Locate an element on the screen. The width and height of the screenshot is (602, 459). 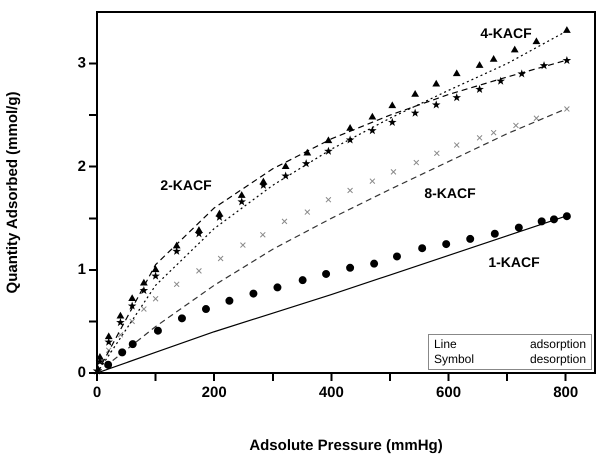
annotation: 8-KACF is located at coordinates (450, 193).